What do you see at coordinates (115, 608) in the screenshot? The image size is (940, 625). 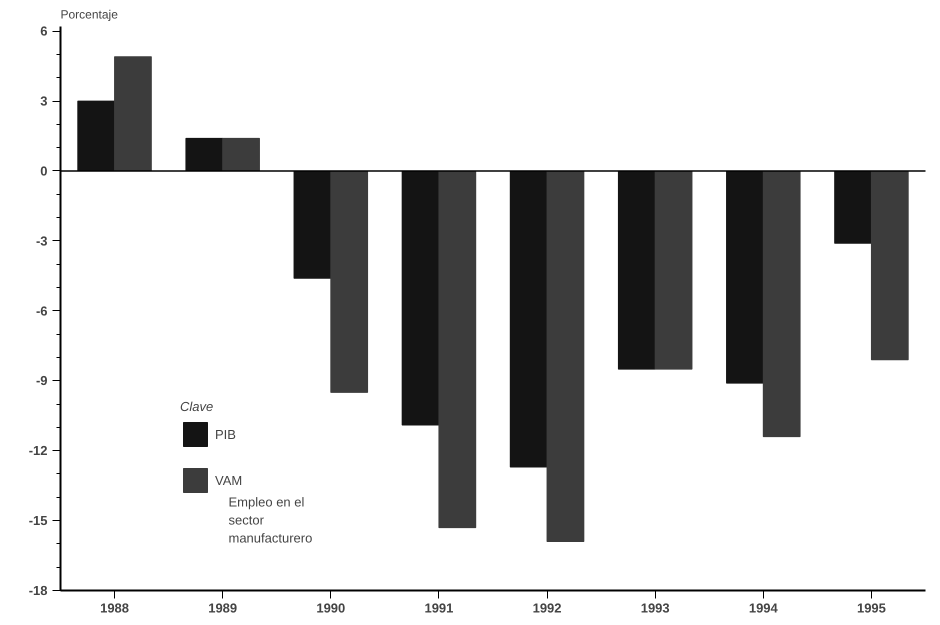 I see `x-tick-label: 1988` at bounding box center [115, 608].